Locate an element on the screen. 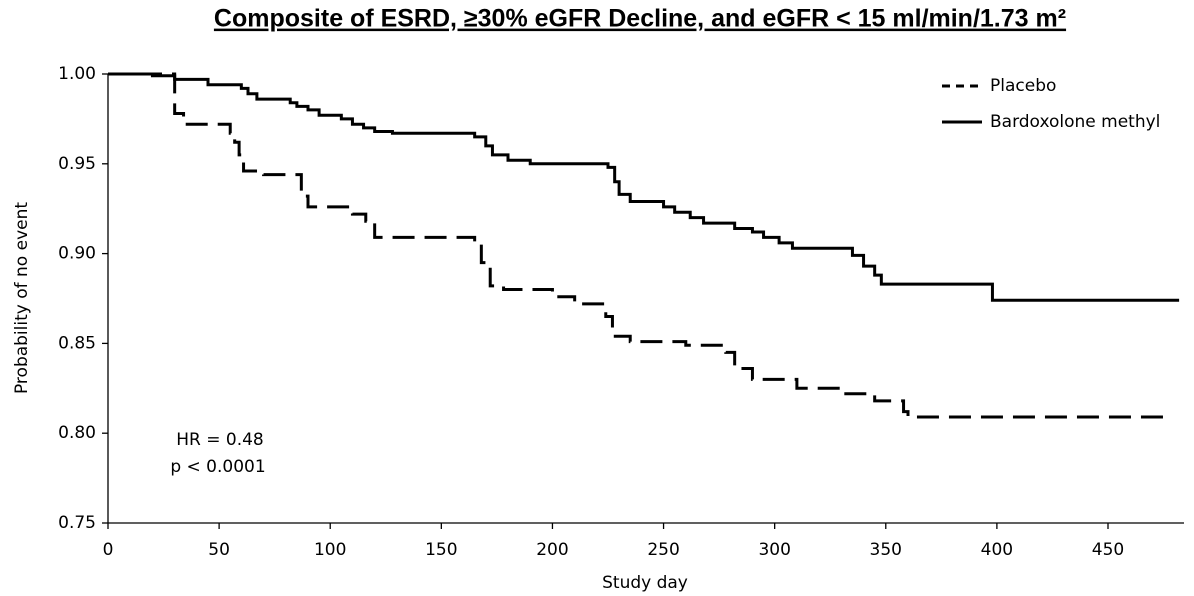 The width and height of the screenshot is (1194, 596). y-tick-label: 0.85 is located at coordinates (77, 343).